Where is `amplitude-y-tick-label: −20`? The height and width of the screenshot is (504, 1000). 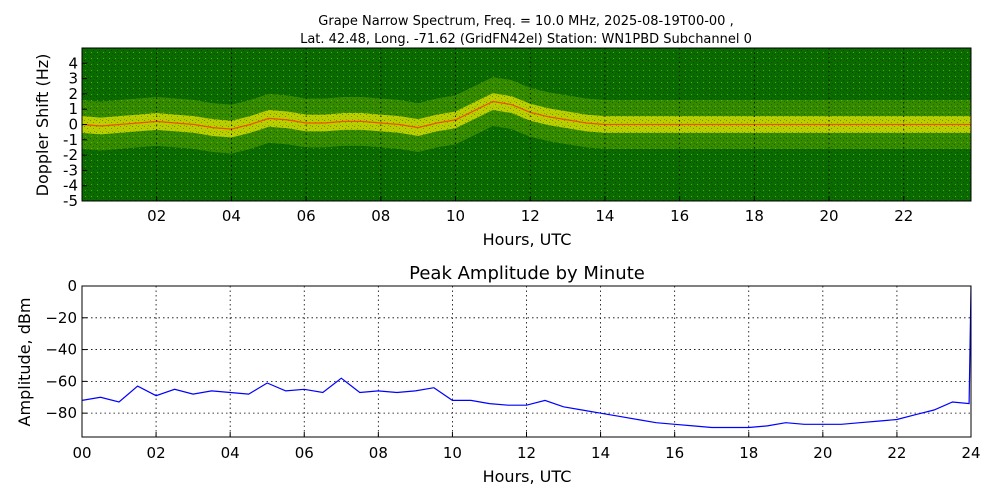 amplitude-y-tick-label: −20 is located at coordinates (61, 318).